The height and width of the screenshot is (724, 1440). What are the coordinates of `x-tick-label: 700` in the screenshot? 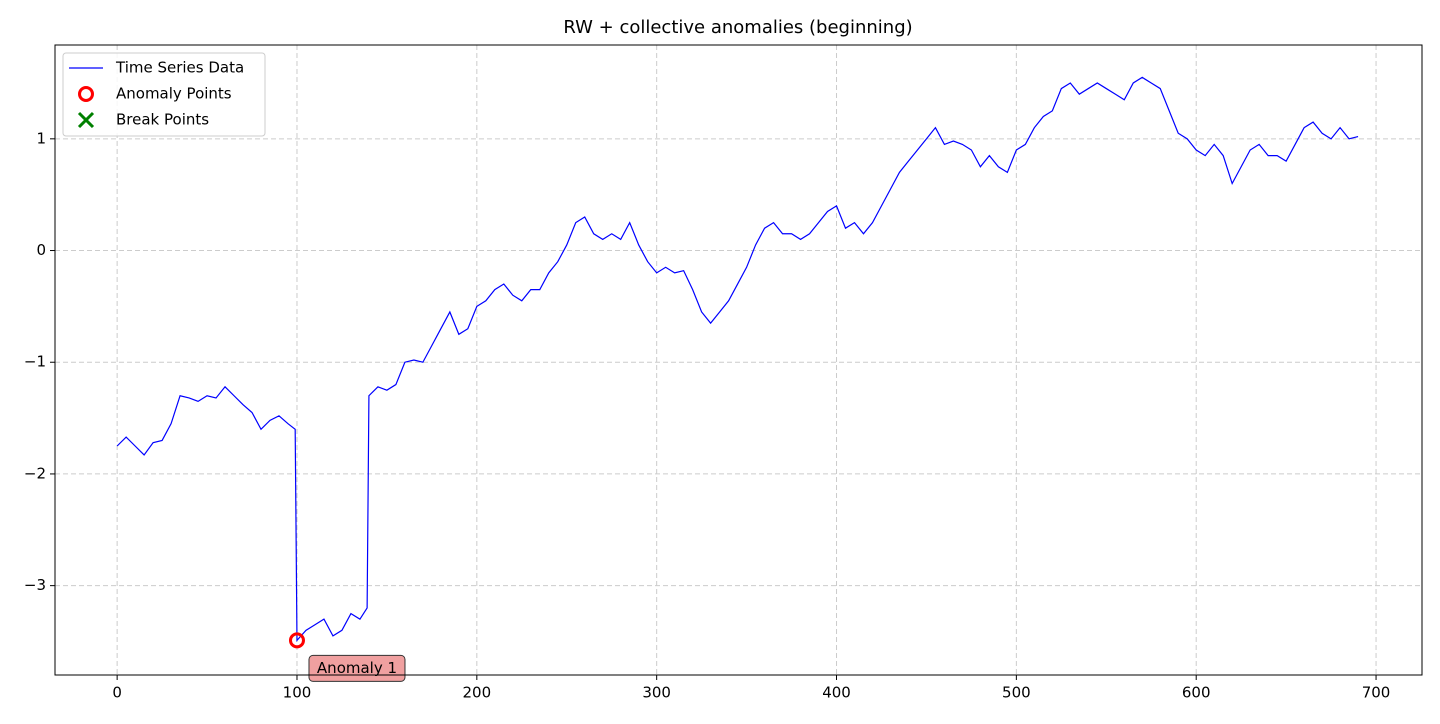 It's located at (1376, 693).